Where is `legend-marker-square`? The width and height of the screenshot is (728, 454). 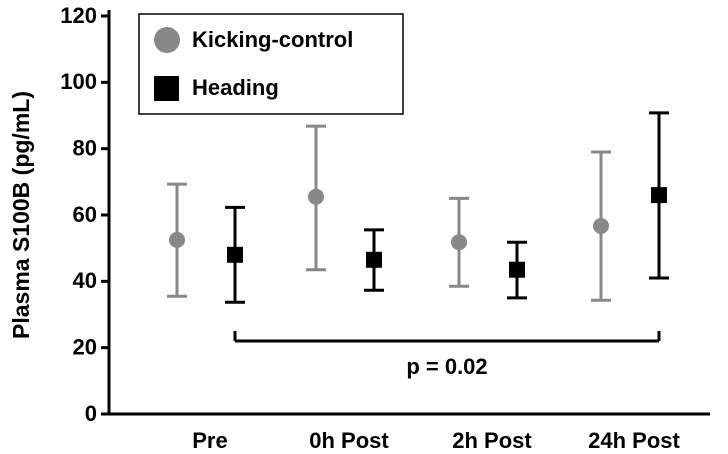 legend-marker-square is located at coordinates (166, 88).